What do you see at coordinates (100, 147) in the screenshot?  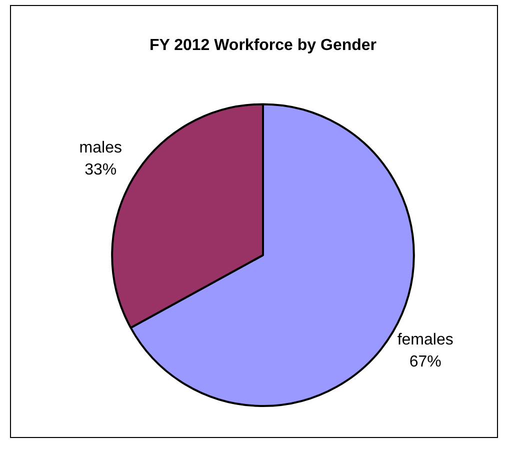 I see `slice-label: males` at bounding box center [100, 147].